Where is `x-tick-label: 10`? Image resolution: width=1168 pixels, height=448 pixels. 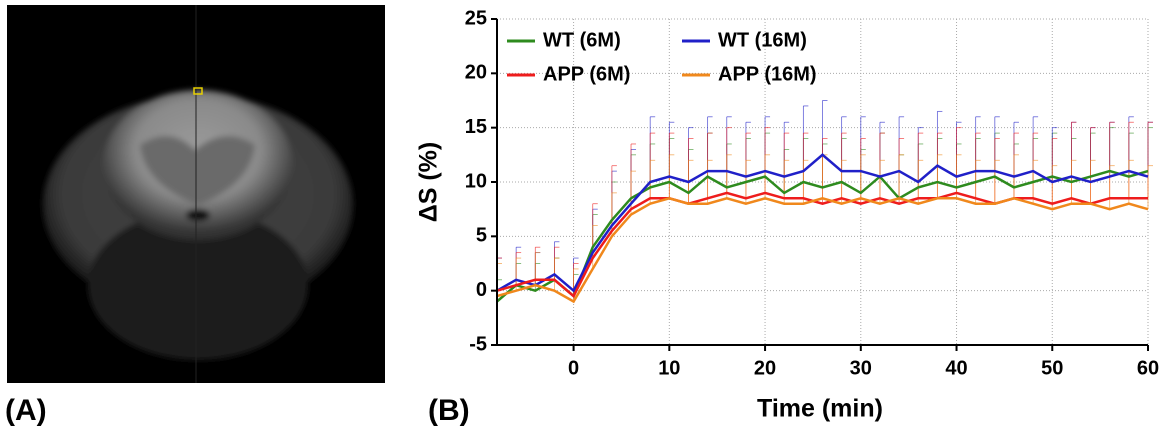 x-tick-label: 10 is located at coordinates (669, 368).